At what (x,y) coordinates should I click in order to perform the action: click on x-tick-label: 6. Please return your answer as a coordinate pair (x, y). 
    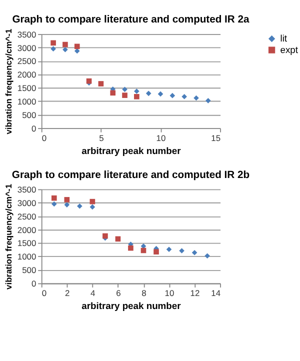
    Looking at the image, I should click on (119, 293).